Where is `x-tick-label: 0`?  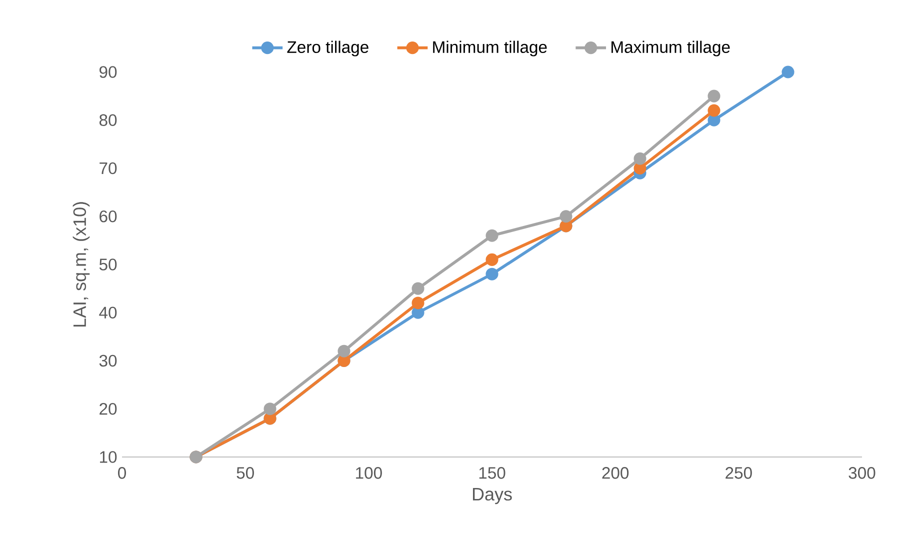 x-tick-label: 0 is located at coordinates (122, 473).